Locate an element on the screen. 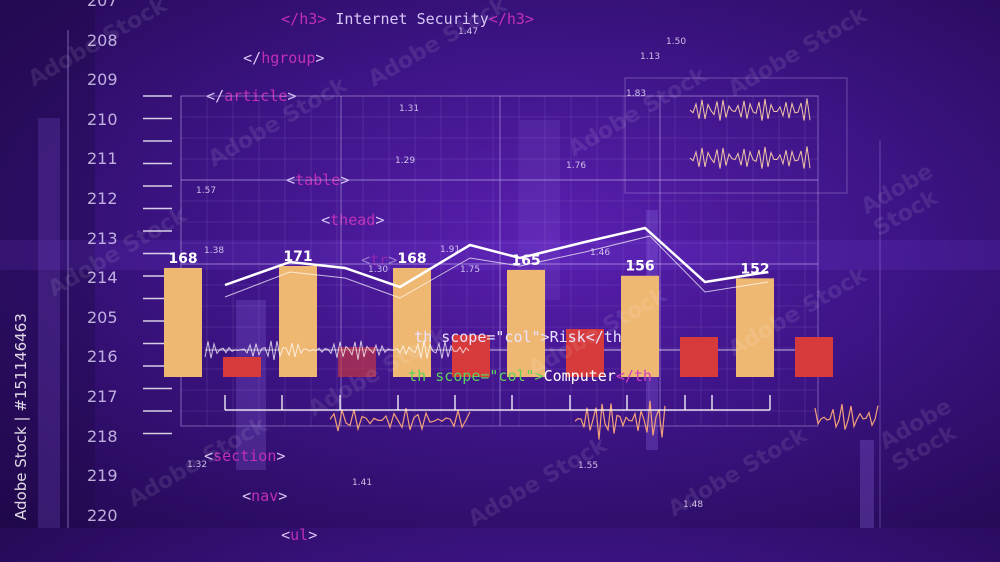 This screenshot has width=1000, height=562. overlay-risk-text: th scope="col">Risk</th is located at coordinates (518, 337).